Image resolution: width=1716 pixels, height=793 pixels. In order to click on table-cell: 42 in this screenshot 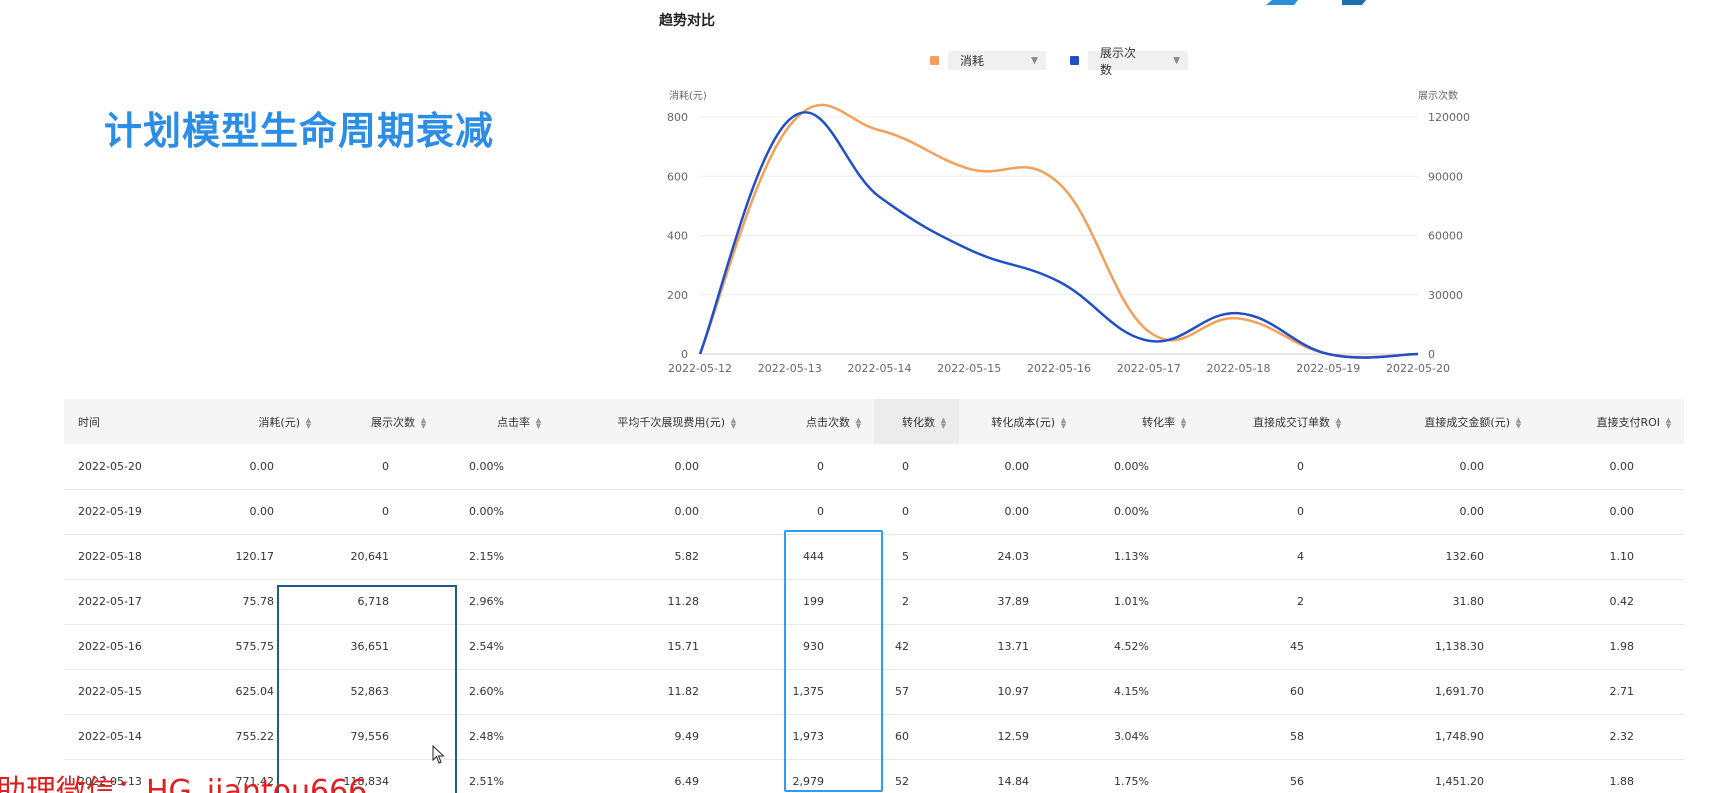, I will do `click(916, 647)`.